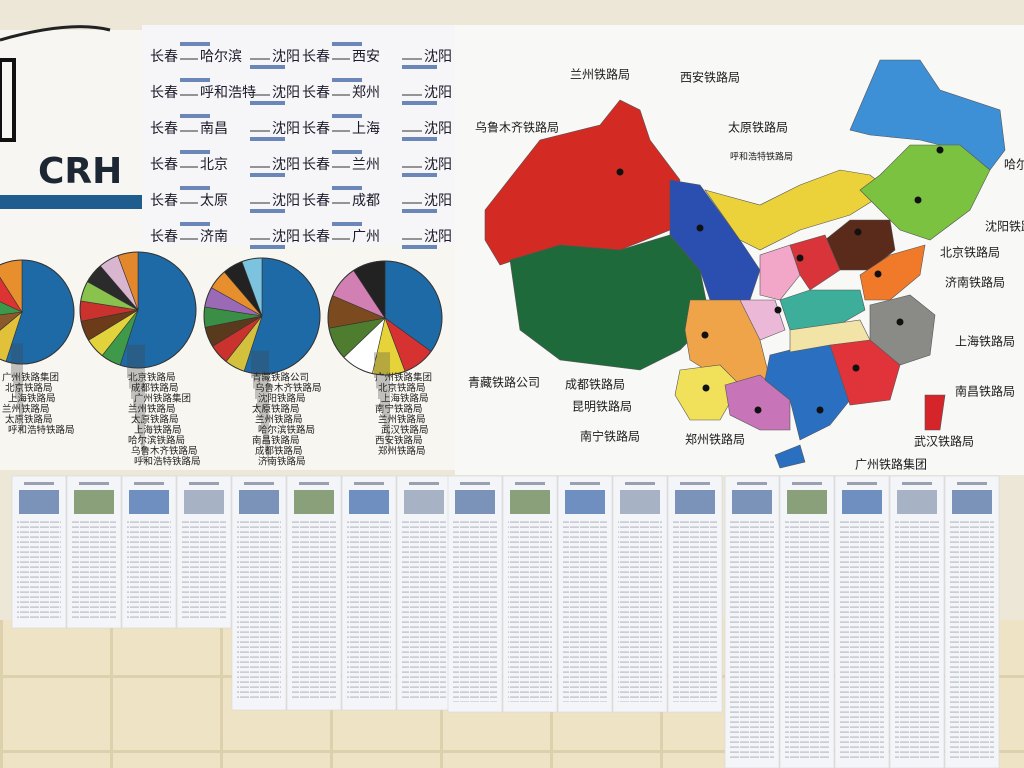 Image resolution: width=1024 pixels, height=768 pixels. What do you see at coordinates (402, 388) in the screenshot?
I see `pie-label: 北京铁路局` at bounding box center [402, 388].